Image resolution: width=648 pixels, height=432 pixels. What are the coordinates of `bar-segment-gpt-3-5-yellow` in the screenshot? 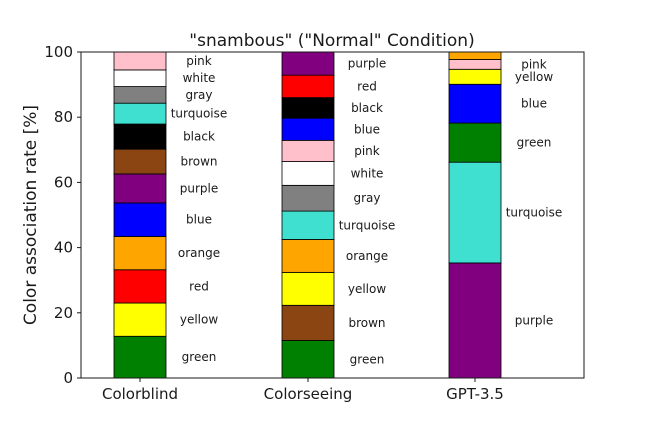 It's located at (475, 76).